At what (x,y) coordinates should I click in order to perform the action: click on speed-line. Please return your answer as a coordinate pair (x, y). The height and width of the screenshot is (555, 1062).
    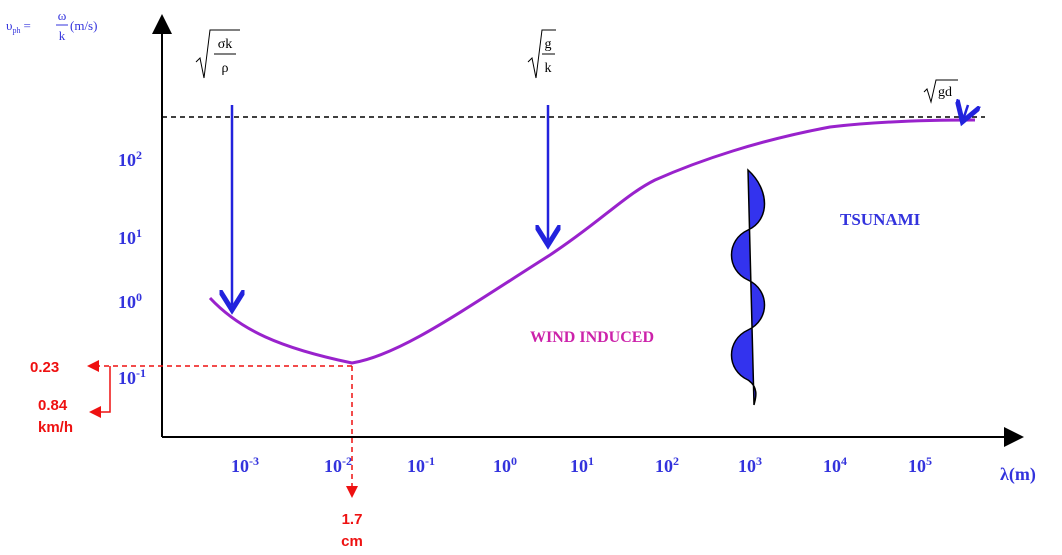
    Looking at the image, I should click on (100, 392).